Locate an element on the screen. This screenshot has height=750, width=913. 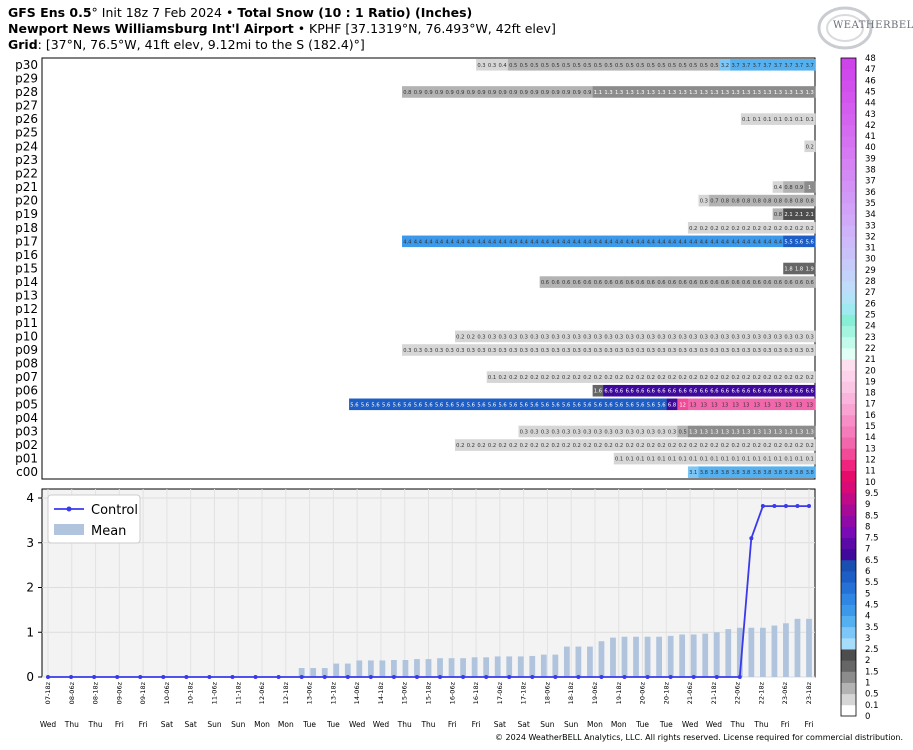
colorbar-tick-label: 9 is located at coordinates (867, 505).